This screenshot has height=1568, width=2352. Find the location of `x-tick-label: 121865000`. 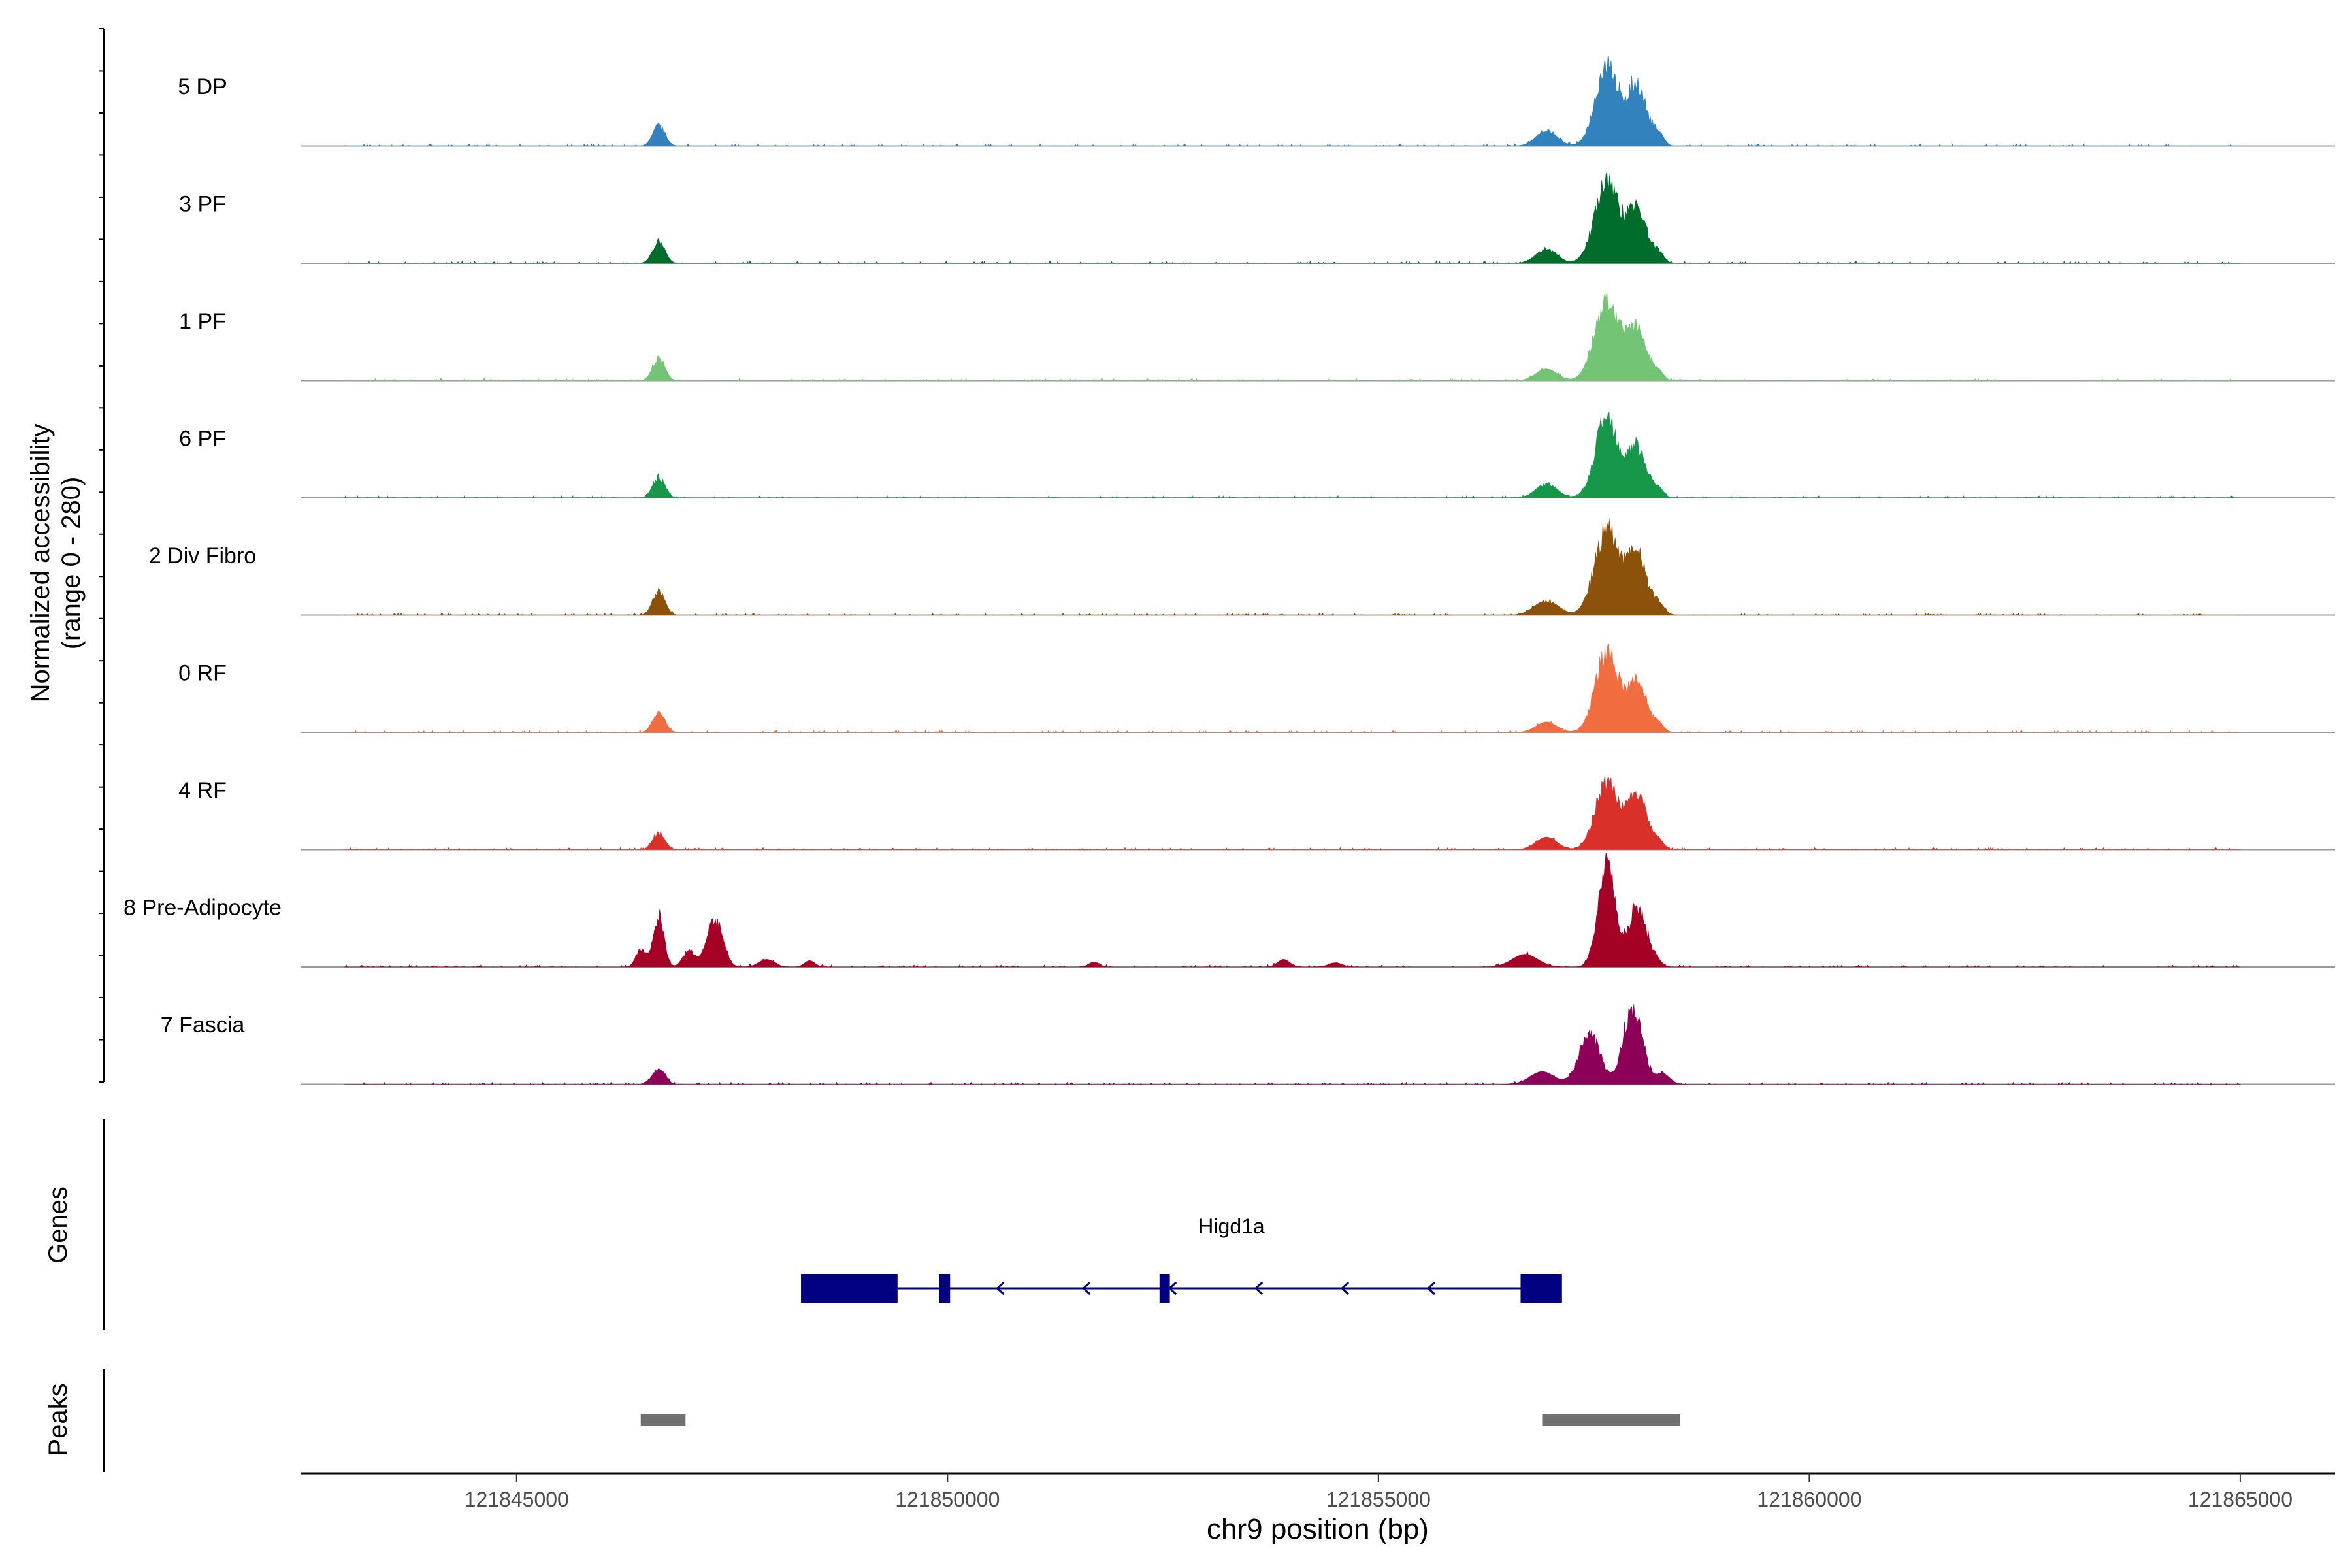

x-tick-label: 121865000 is located at coordinates (2240, 1499).